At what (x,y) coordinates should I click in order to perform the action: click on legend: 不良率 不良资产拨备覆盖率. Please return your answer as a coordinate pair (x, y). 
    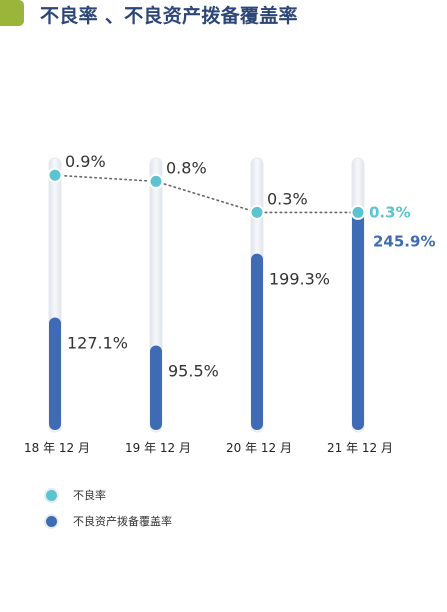
    Looking at the image, I should click on (108, 508).